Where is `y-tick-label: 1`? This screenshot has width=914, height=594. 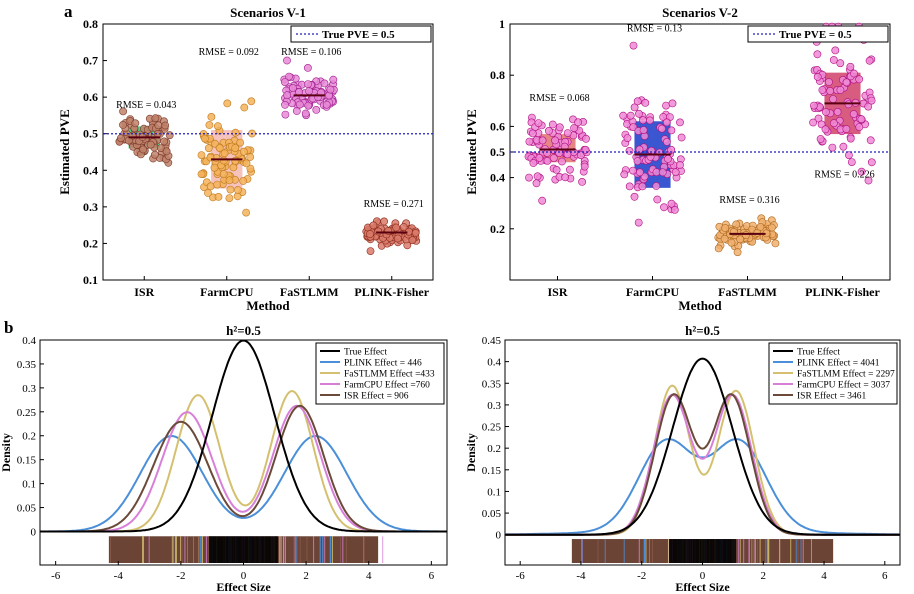 y-tick-label: 1 is located at coordinates (502, 24).